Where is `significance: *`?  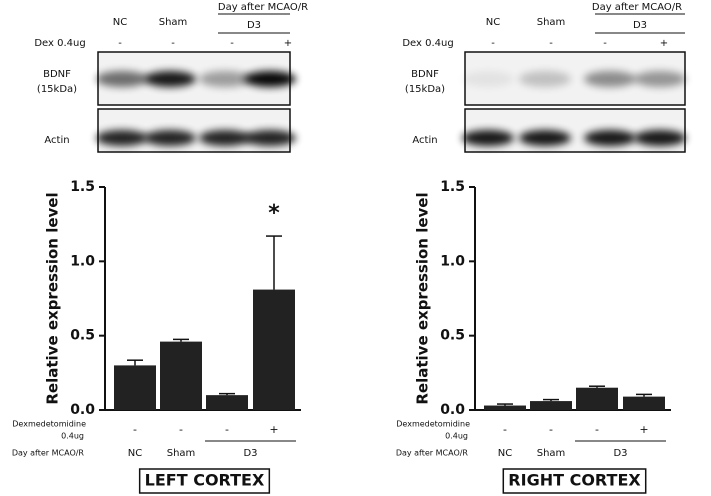
significance: * is located at coordinates (274, 213).